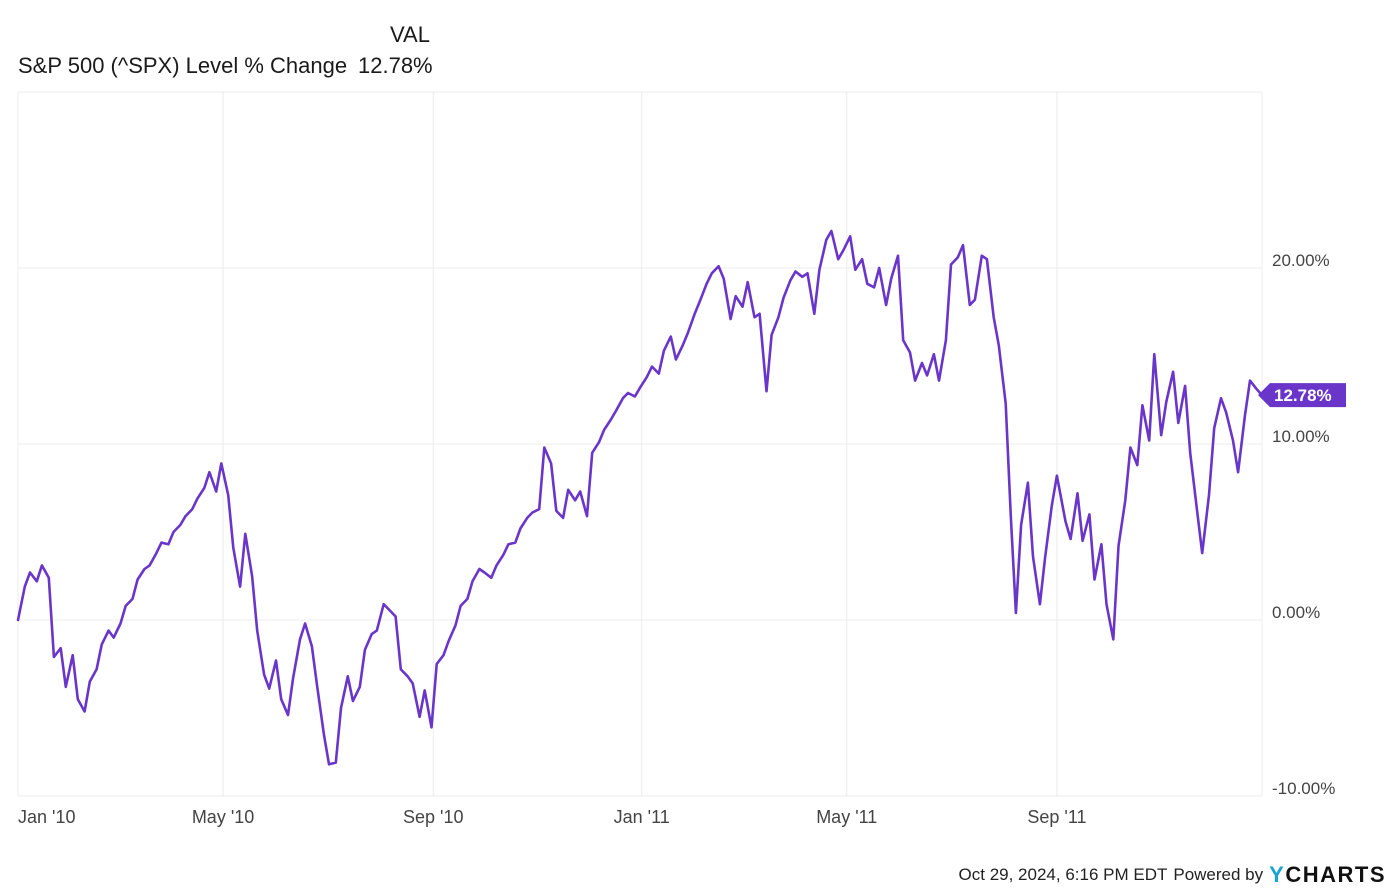 The width and height of the screenshot is (1400, 896). What do you see at coordinates (395, 65) in the screenshot?
I see `legend-series-value: 12.78%` at bounding box center [395, 65].